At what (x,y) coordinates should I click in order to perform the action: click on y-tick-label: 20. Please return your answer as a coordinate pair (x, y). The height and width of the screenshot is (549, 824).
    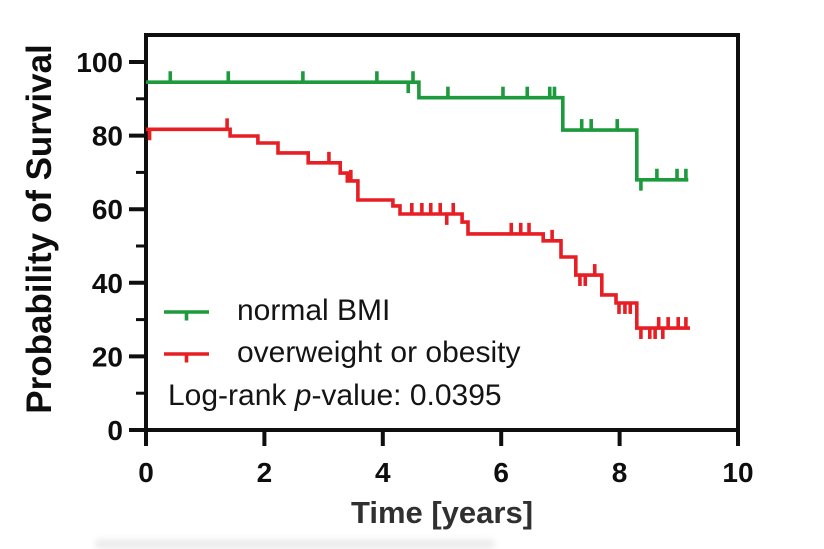
    Looking at the image, I should click on (107, 356).